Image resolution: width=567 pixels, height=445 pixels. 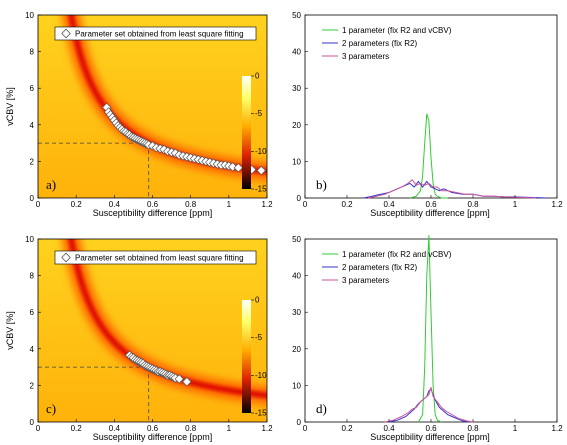 What do you see at coordinates (51, 408) in the screenshot?
I see `panel-label: c)` at bounding box center [51, 408].